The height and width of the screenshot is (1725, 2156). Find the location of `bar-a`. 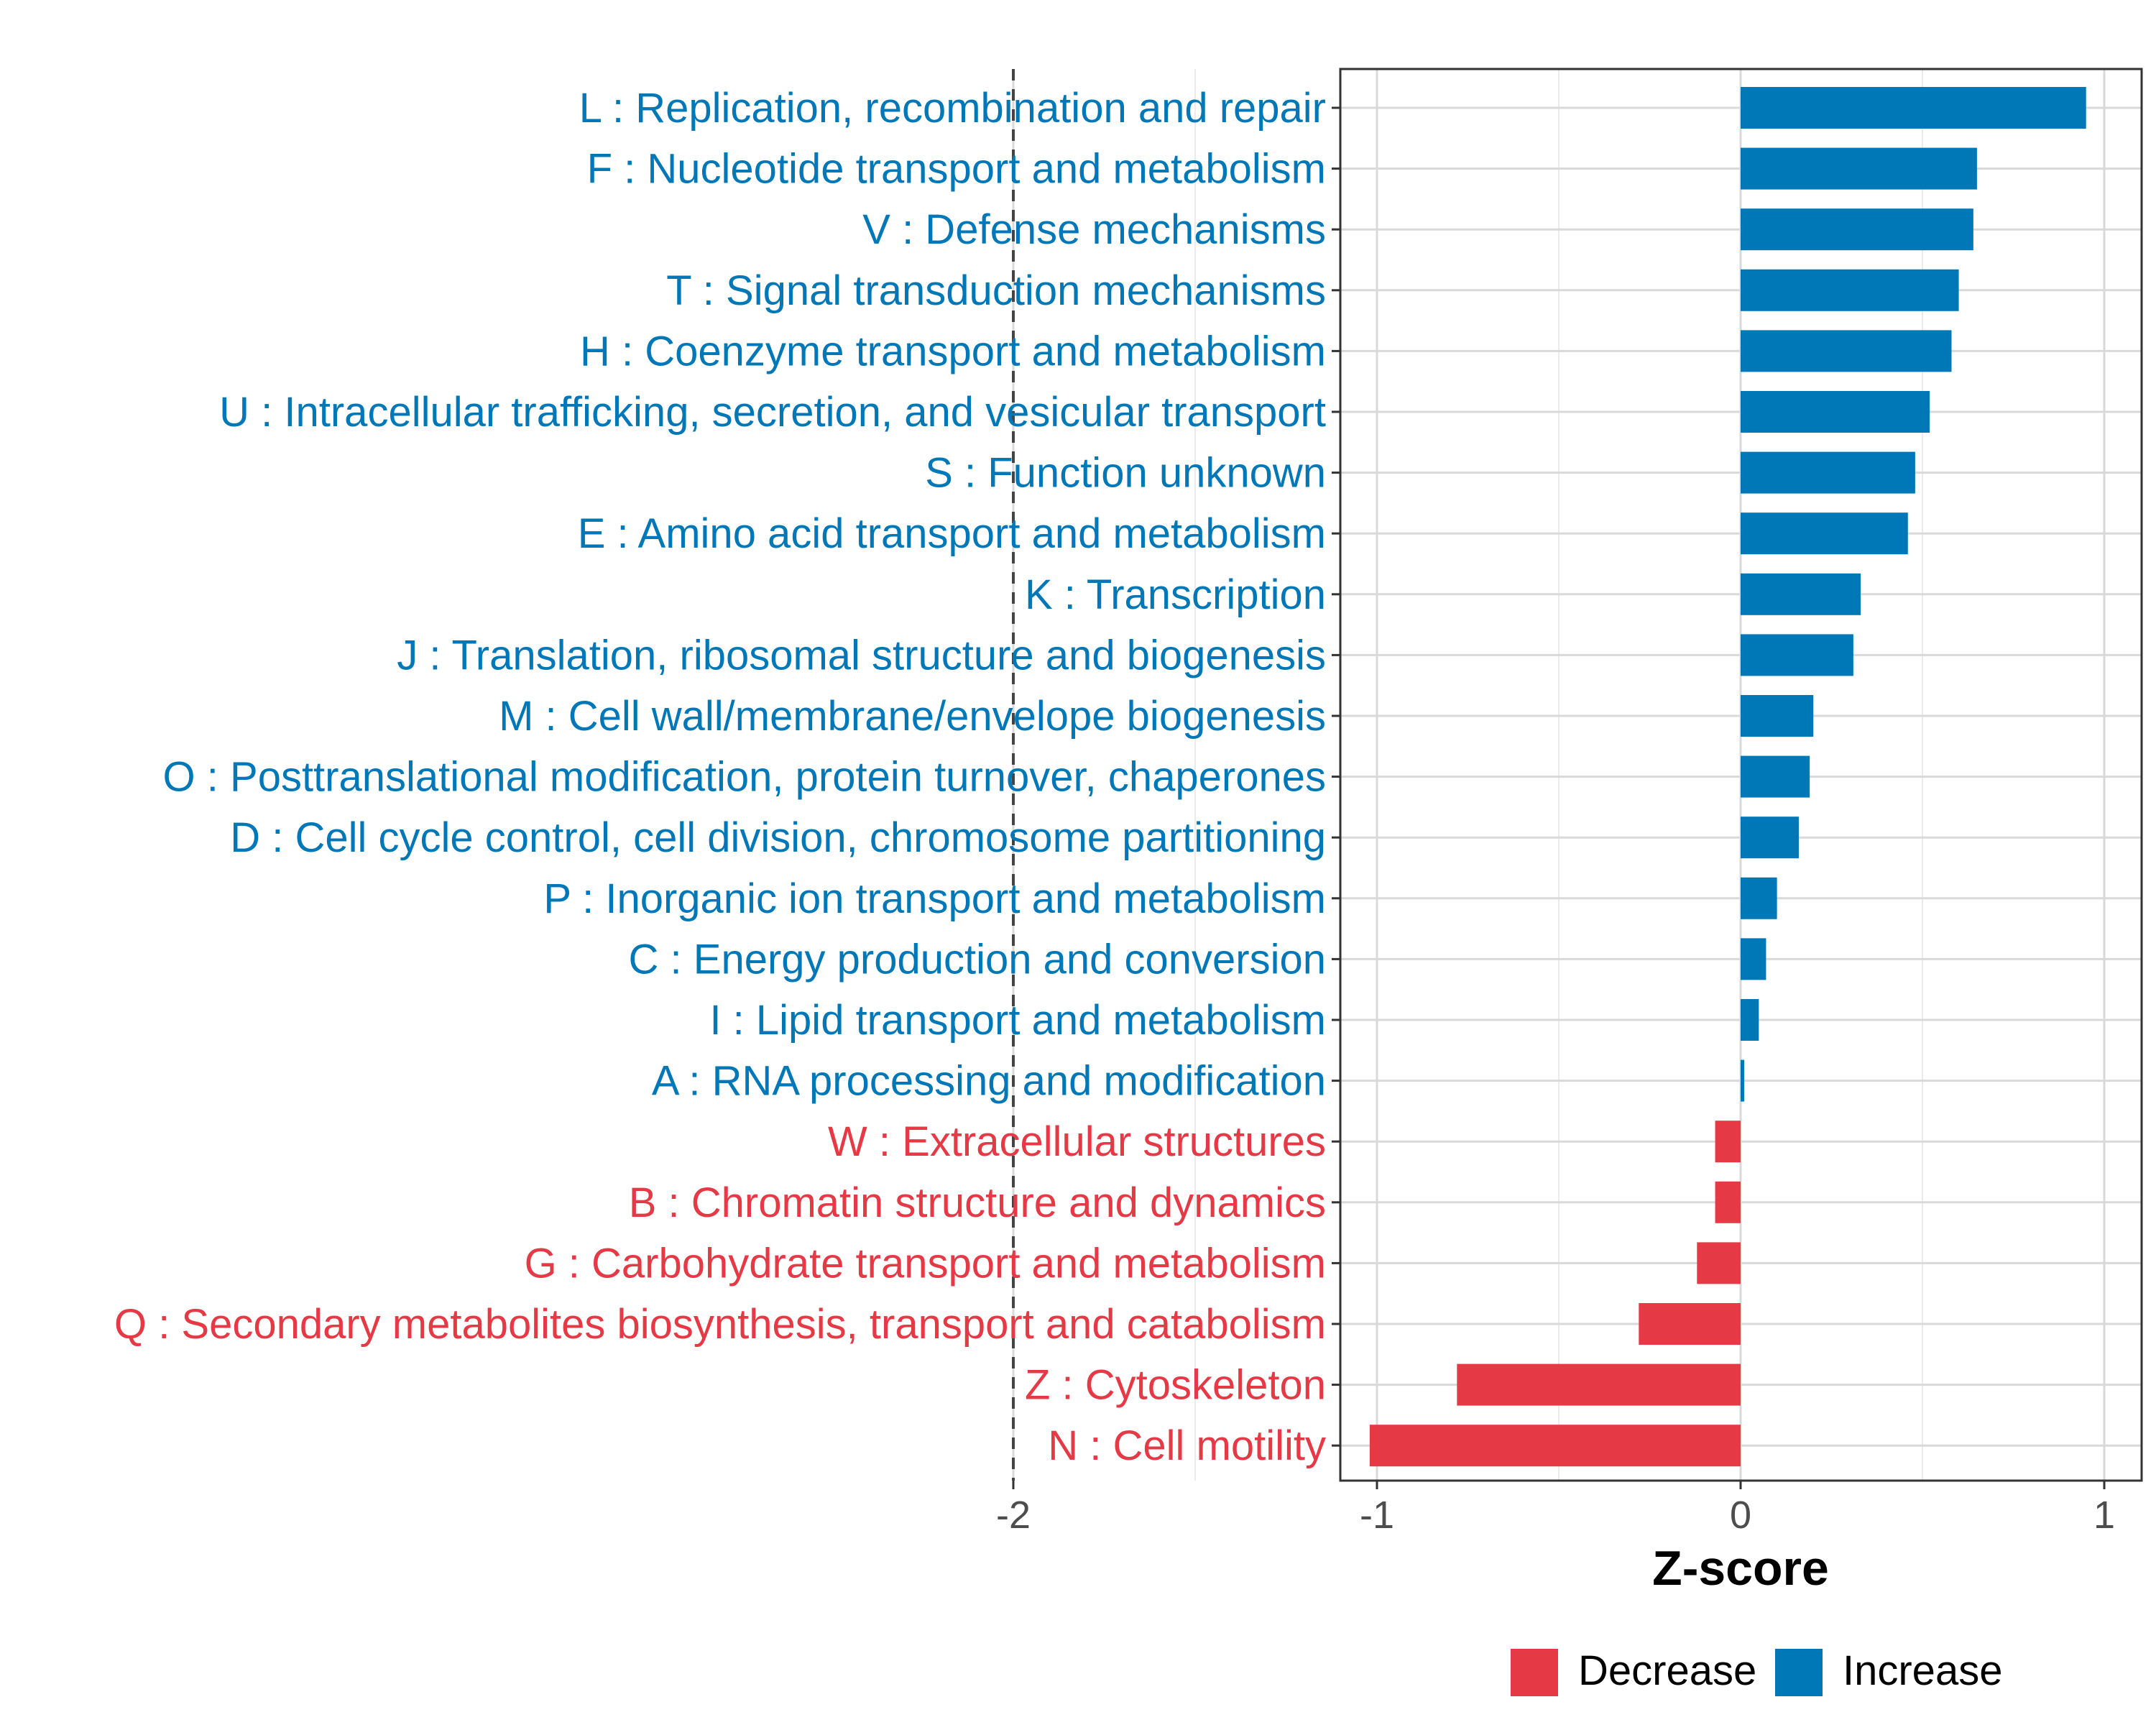

bar-a is located at coordinates (1743, 1080).